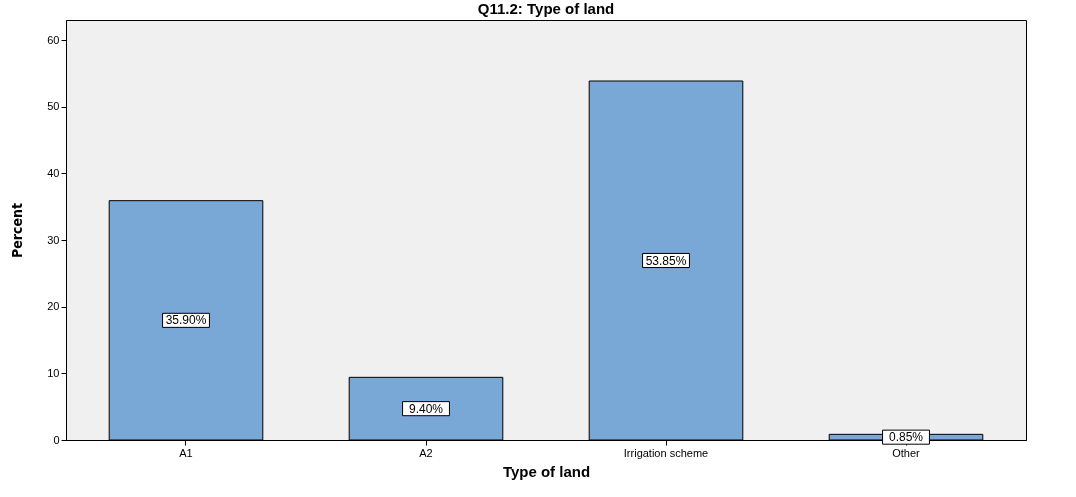 The width and height of the screenshot is (1076, 497). I want to click on y-tick-label: 60, so click(53, 39).